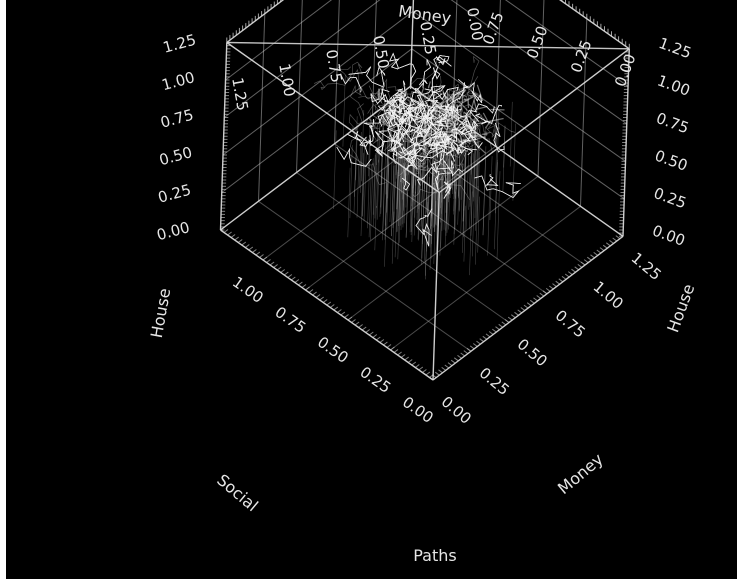 The width and height of the screenshot is (745, 585). Describe the element at coordinates (291, 320) in the screenshot. I see `social-tick: 0.75` at that location.